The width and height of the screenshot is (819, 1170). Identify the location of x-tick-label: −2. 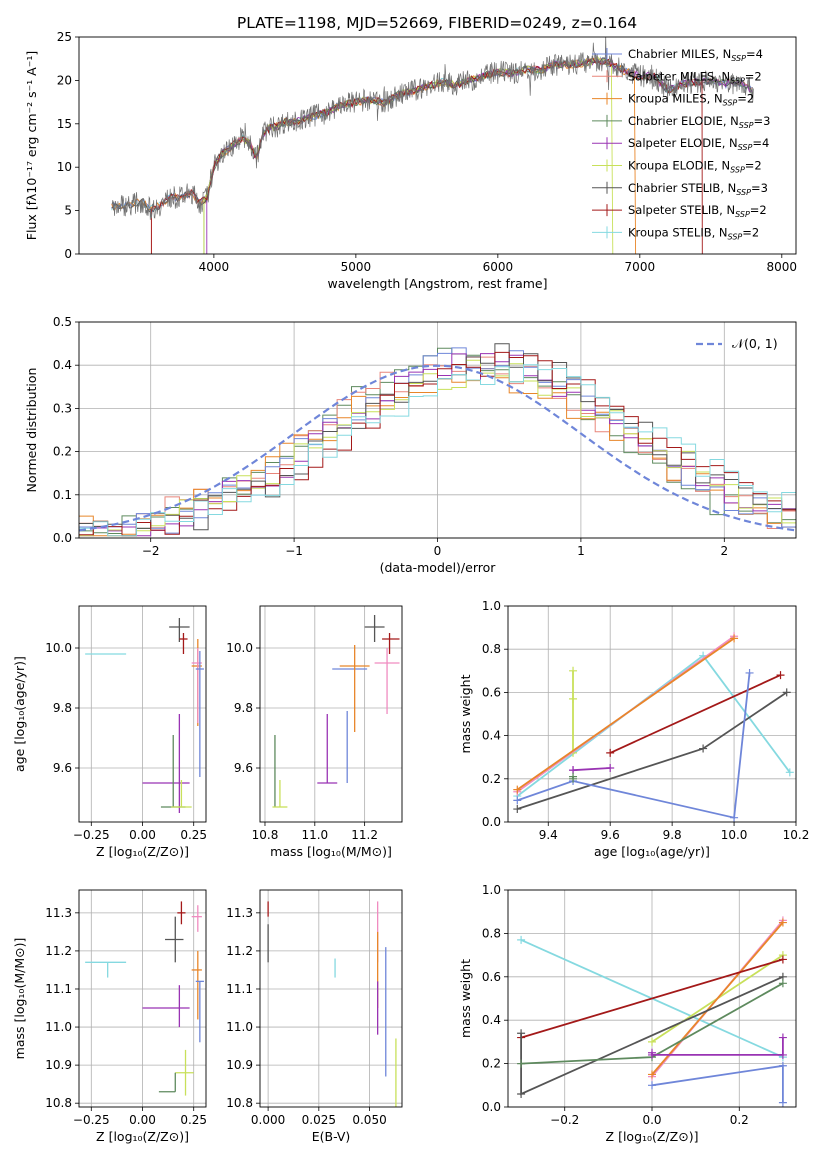
(151, 551).